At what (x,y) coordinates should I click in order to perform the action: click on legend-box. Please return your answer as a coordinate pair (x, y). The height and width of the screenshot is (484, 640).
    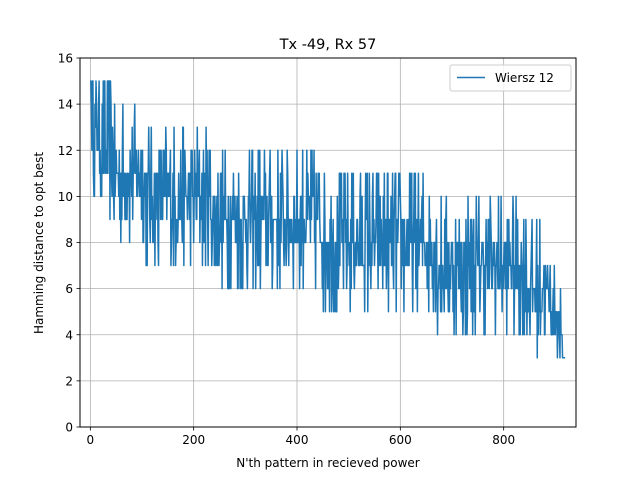
    Looking at the image, I should click on (510, 78).